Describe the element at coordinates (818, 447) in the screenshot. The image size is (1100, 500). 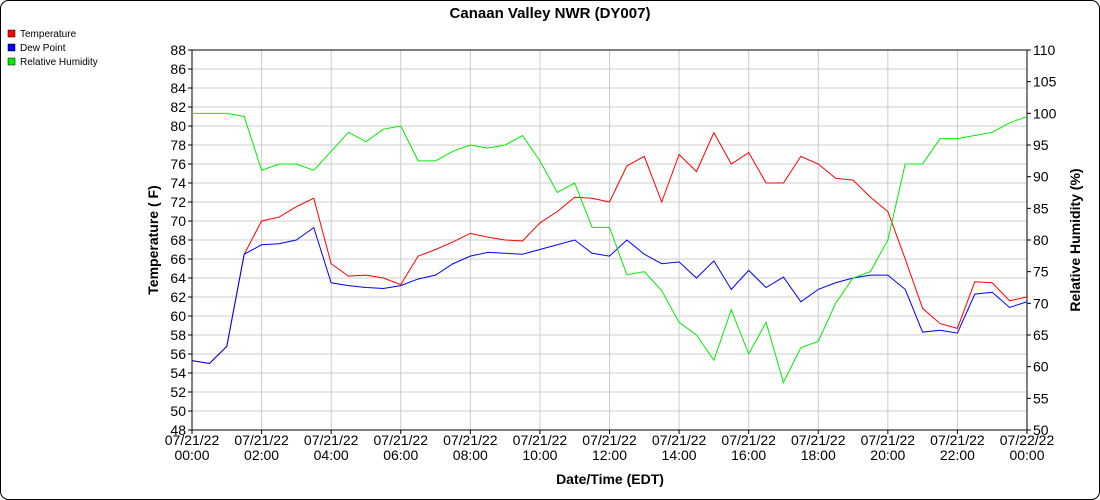
I see `x-tick-label: 07/21/22 18:00` at that location.